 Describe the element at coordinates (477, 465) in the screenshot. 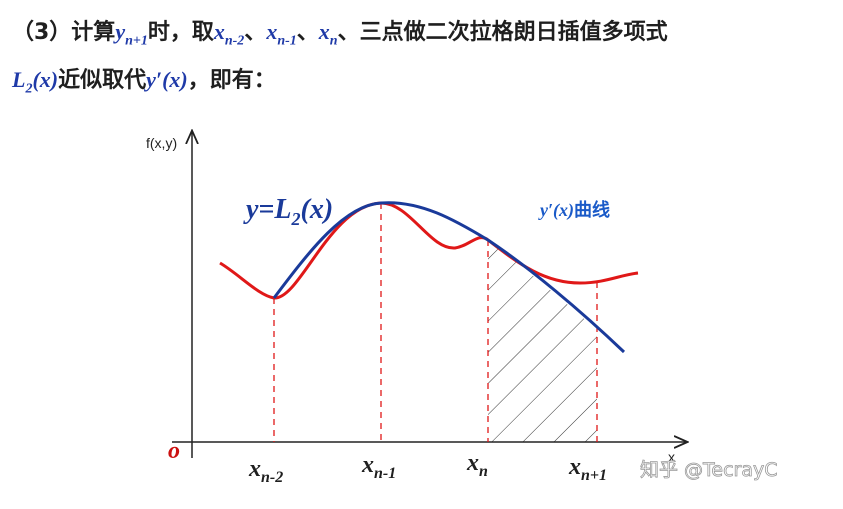

I see `tick-label-xn: xn` at that location.